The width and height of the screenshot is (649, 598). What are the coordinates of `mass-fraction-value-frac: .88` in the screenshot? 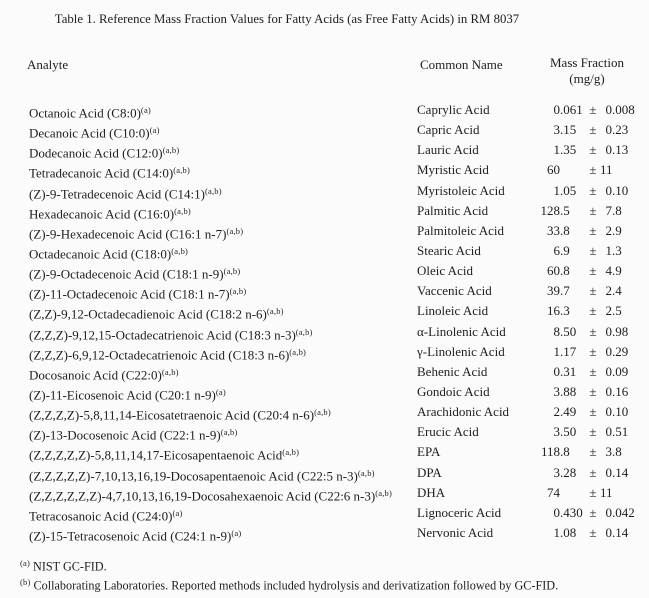 It's located at (568, 391).